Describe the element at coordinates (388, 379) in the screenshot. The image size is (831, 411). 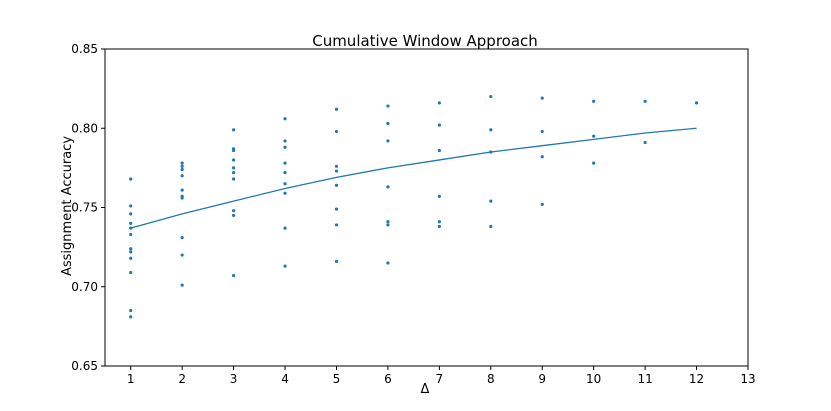
I see `x-tick-label: 6` at that location.